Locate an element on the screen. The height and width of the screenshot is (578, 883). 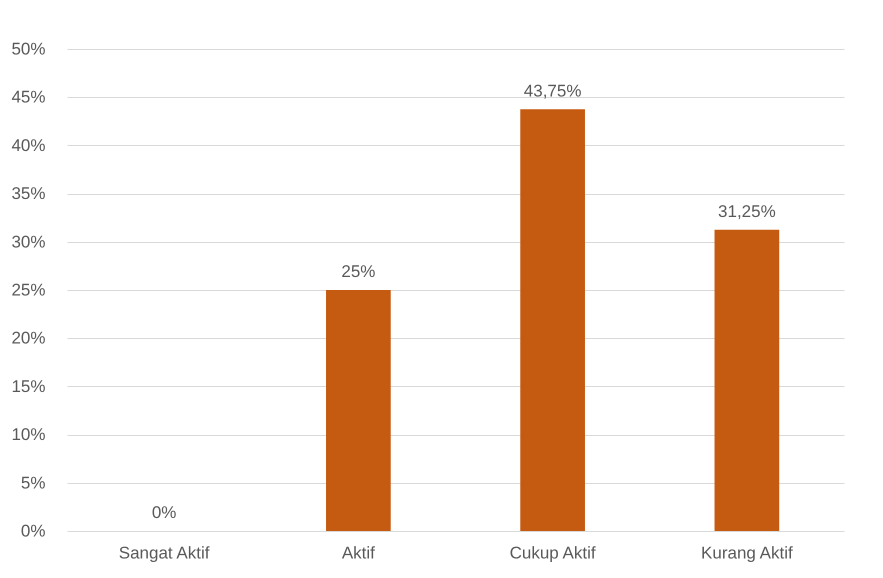
x-tick-label: Sangat Aktif is located at coordinates (164, 553).